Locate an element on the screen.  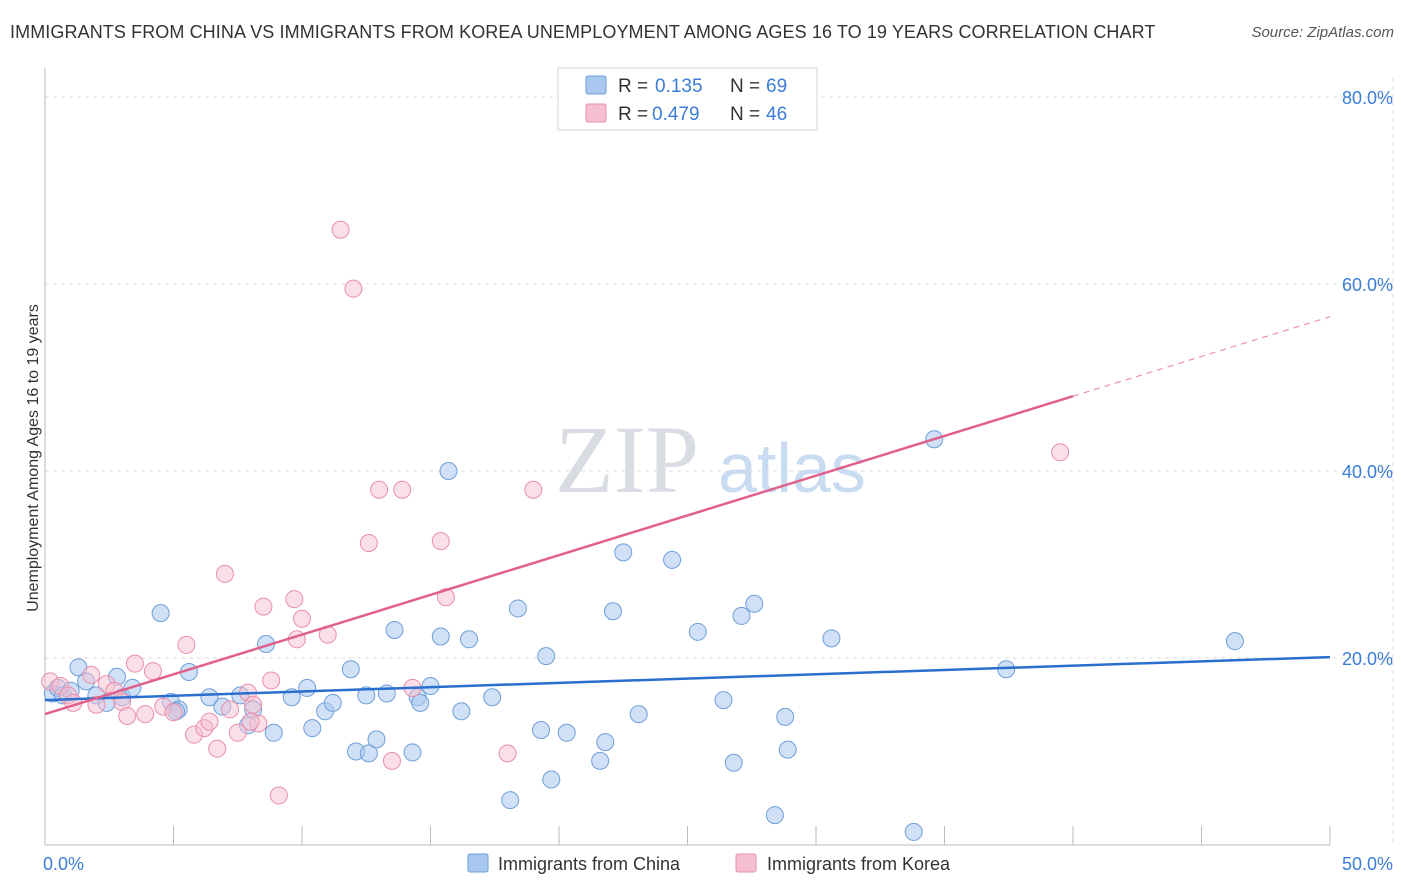
korea-trend-extension is located at coordinates (1201, 356).